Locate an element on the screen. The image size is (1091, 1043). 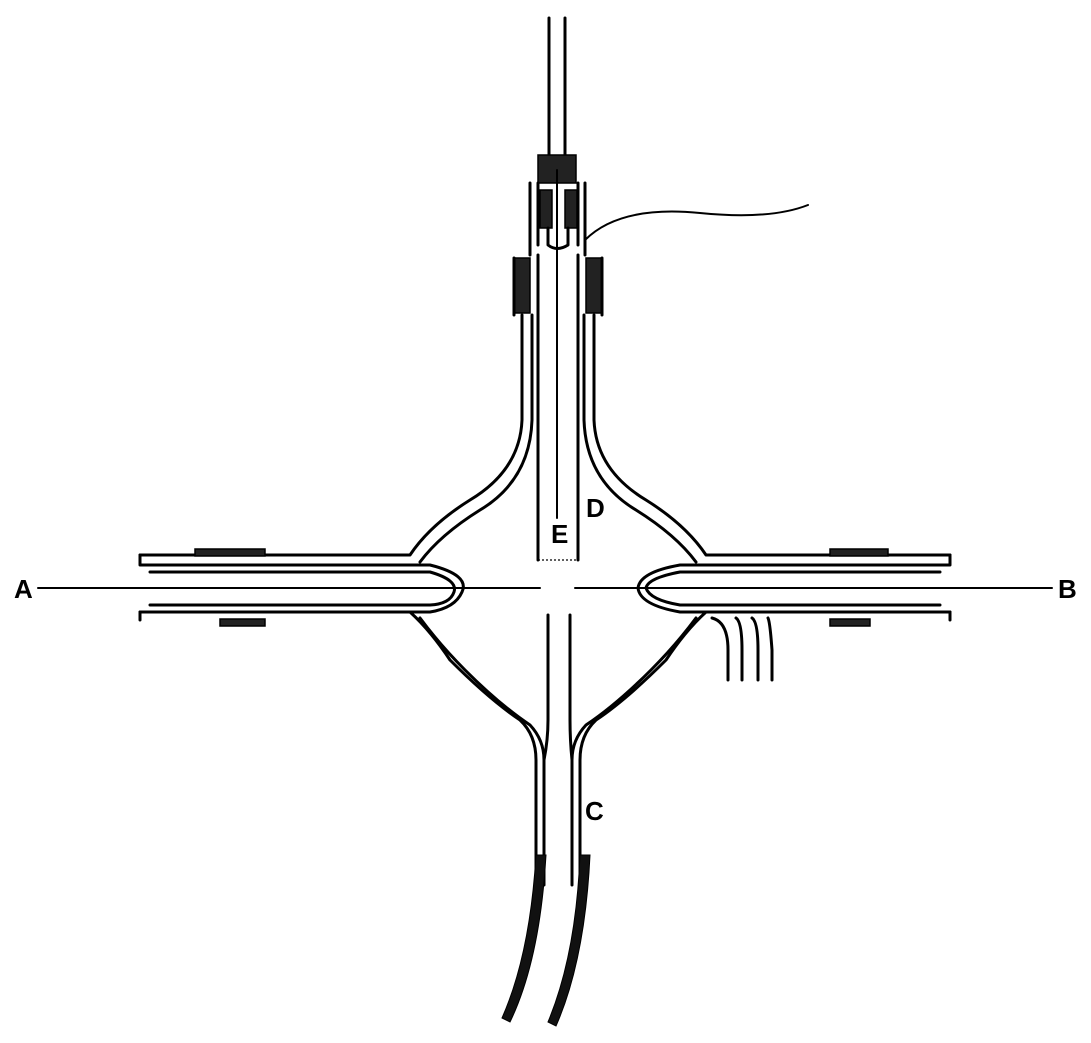
label-d: D is located at coordinates (595, 508).